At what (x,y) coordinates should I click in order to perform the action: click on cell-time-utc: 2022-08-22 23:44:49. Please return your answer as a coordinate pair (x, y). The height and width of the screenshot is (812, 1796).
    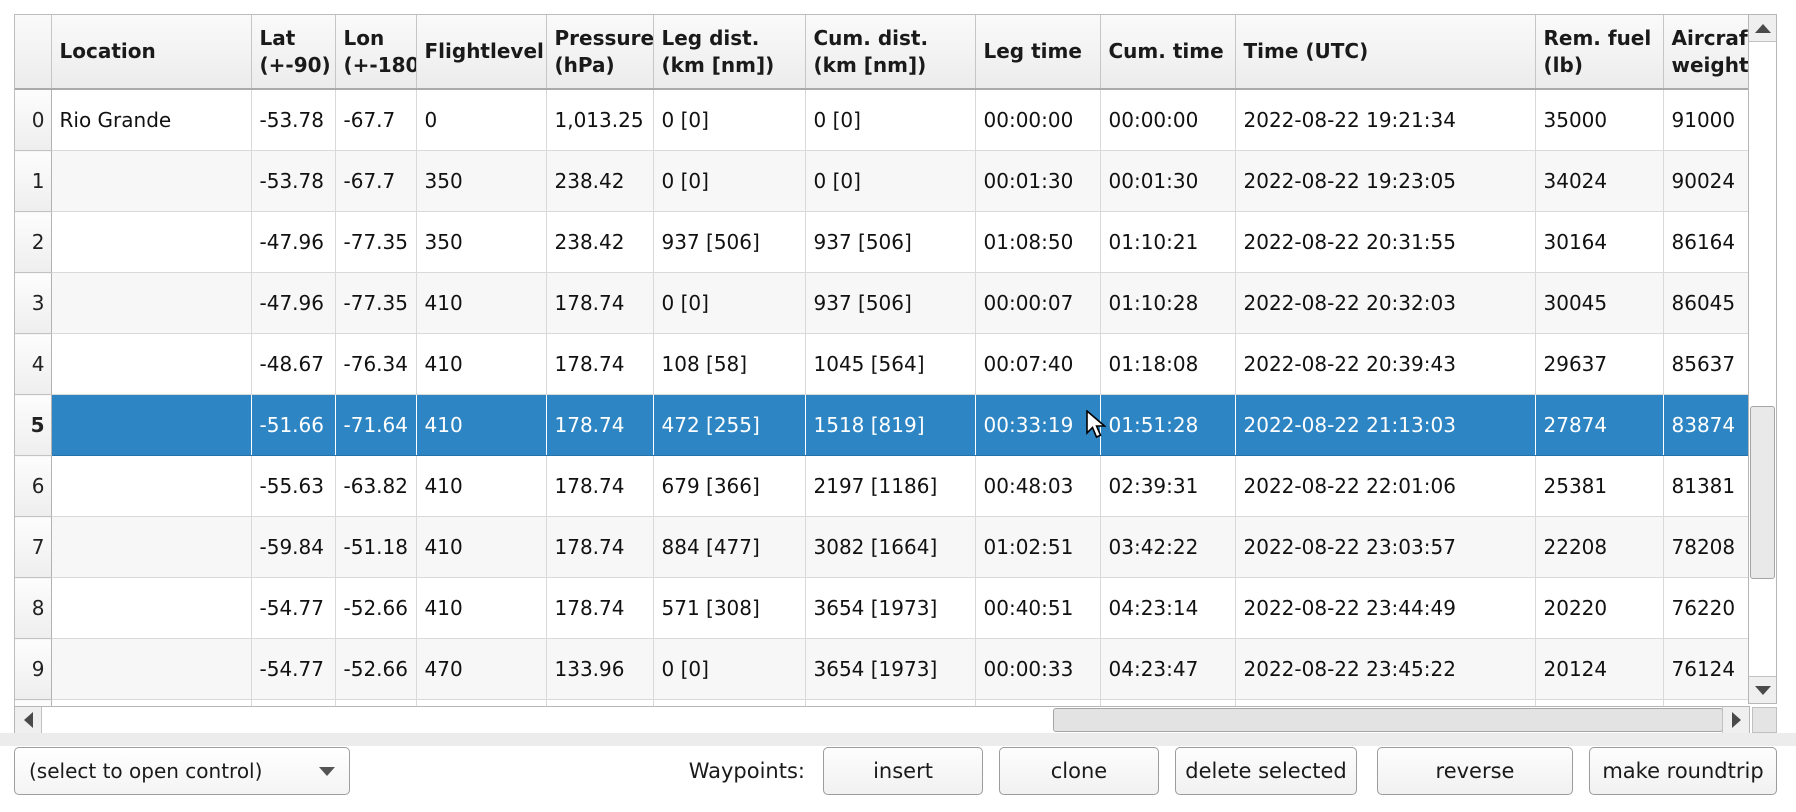
    Looking at the image, I should click on (1385, 608).